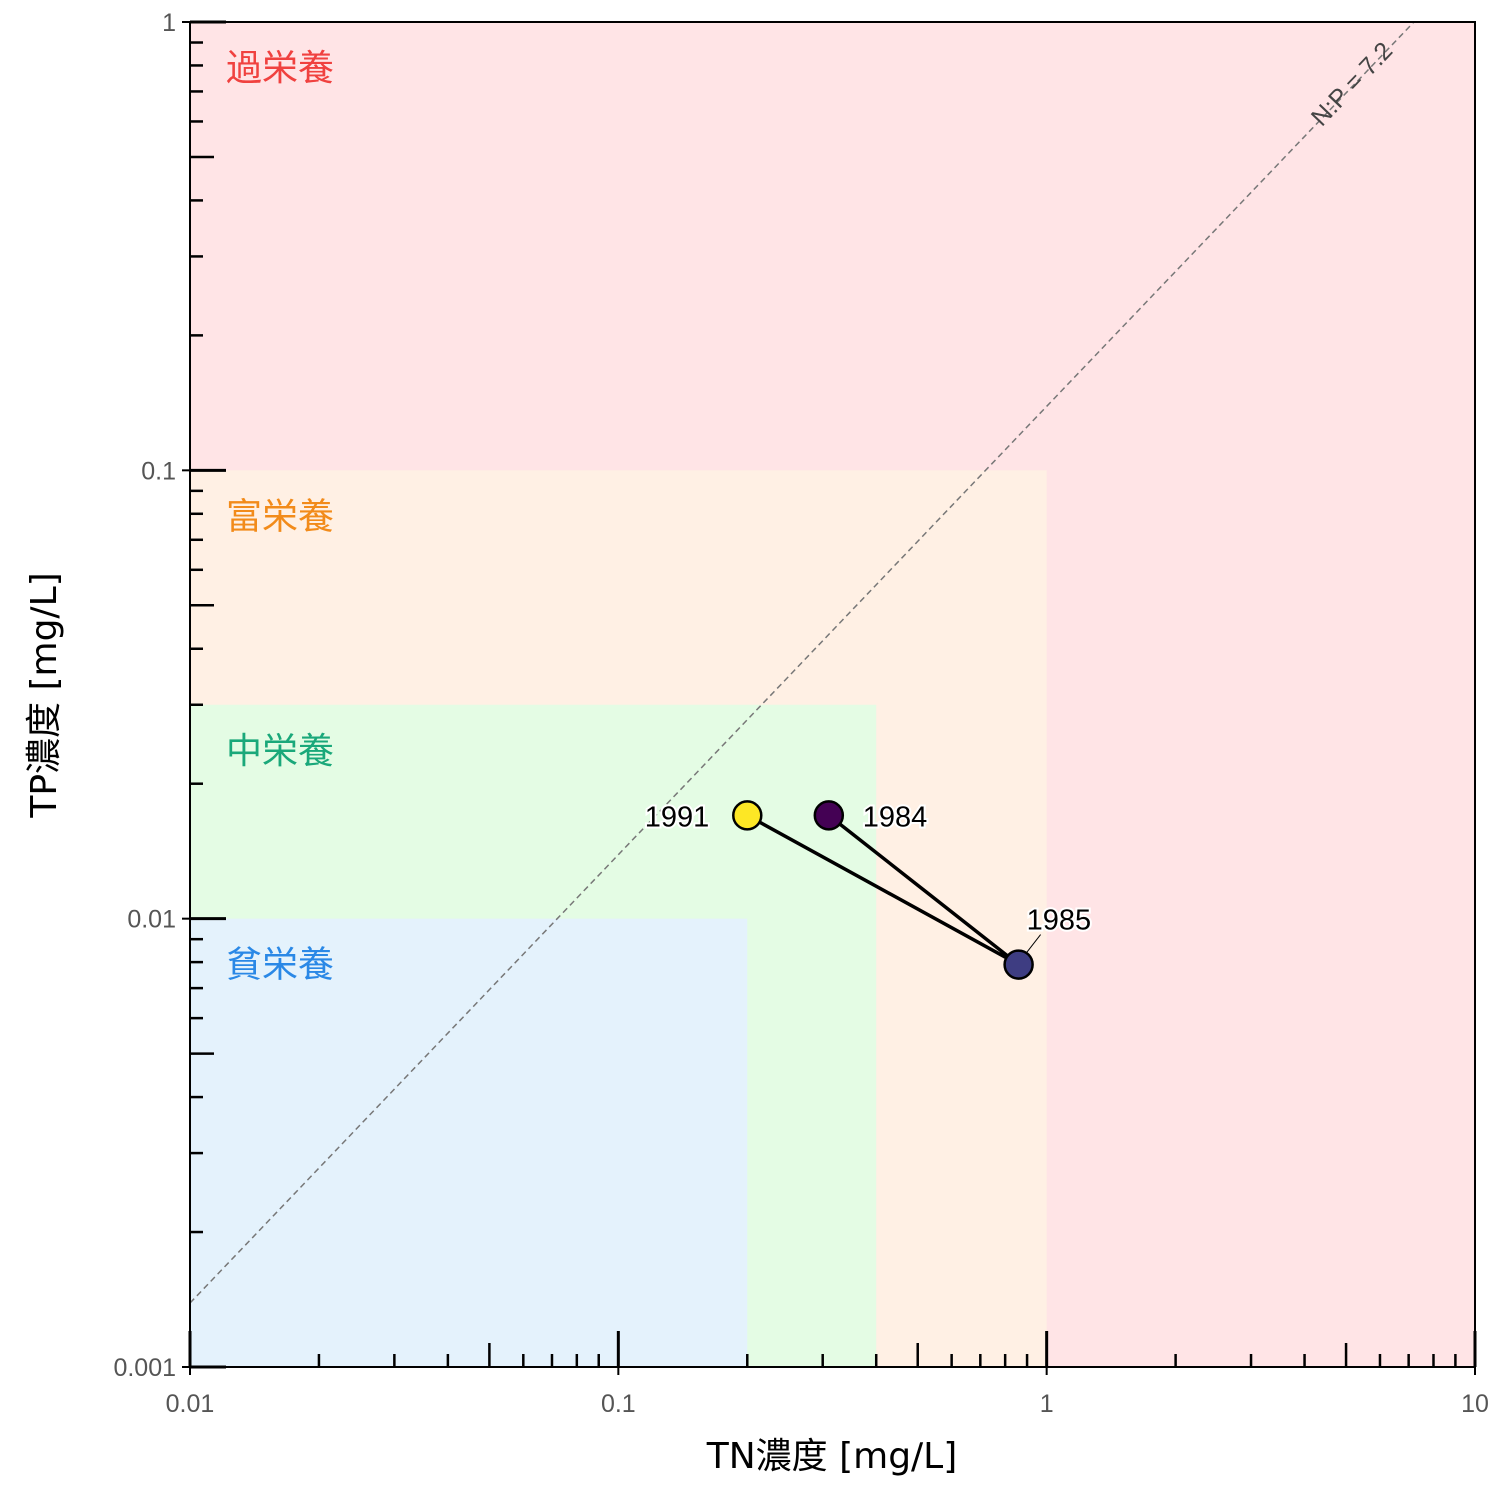 This screenshot has width=1500, height=1500. Describe the element at coordinates (1034, 943) in the screenshot. I see `point-label-leader` at that location.